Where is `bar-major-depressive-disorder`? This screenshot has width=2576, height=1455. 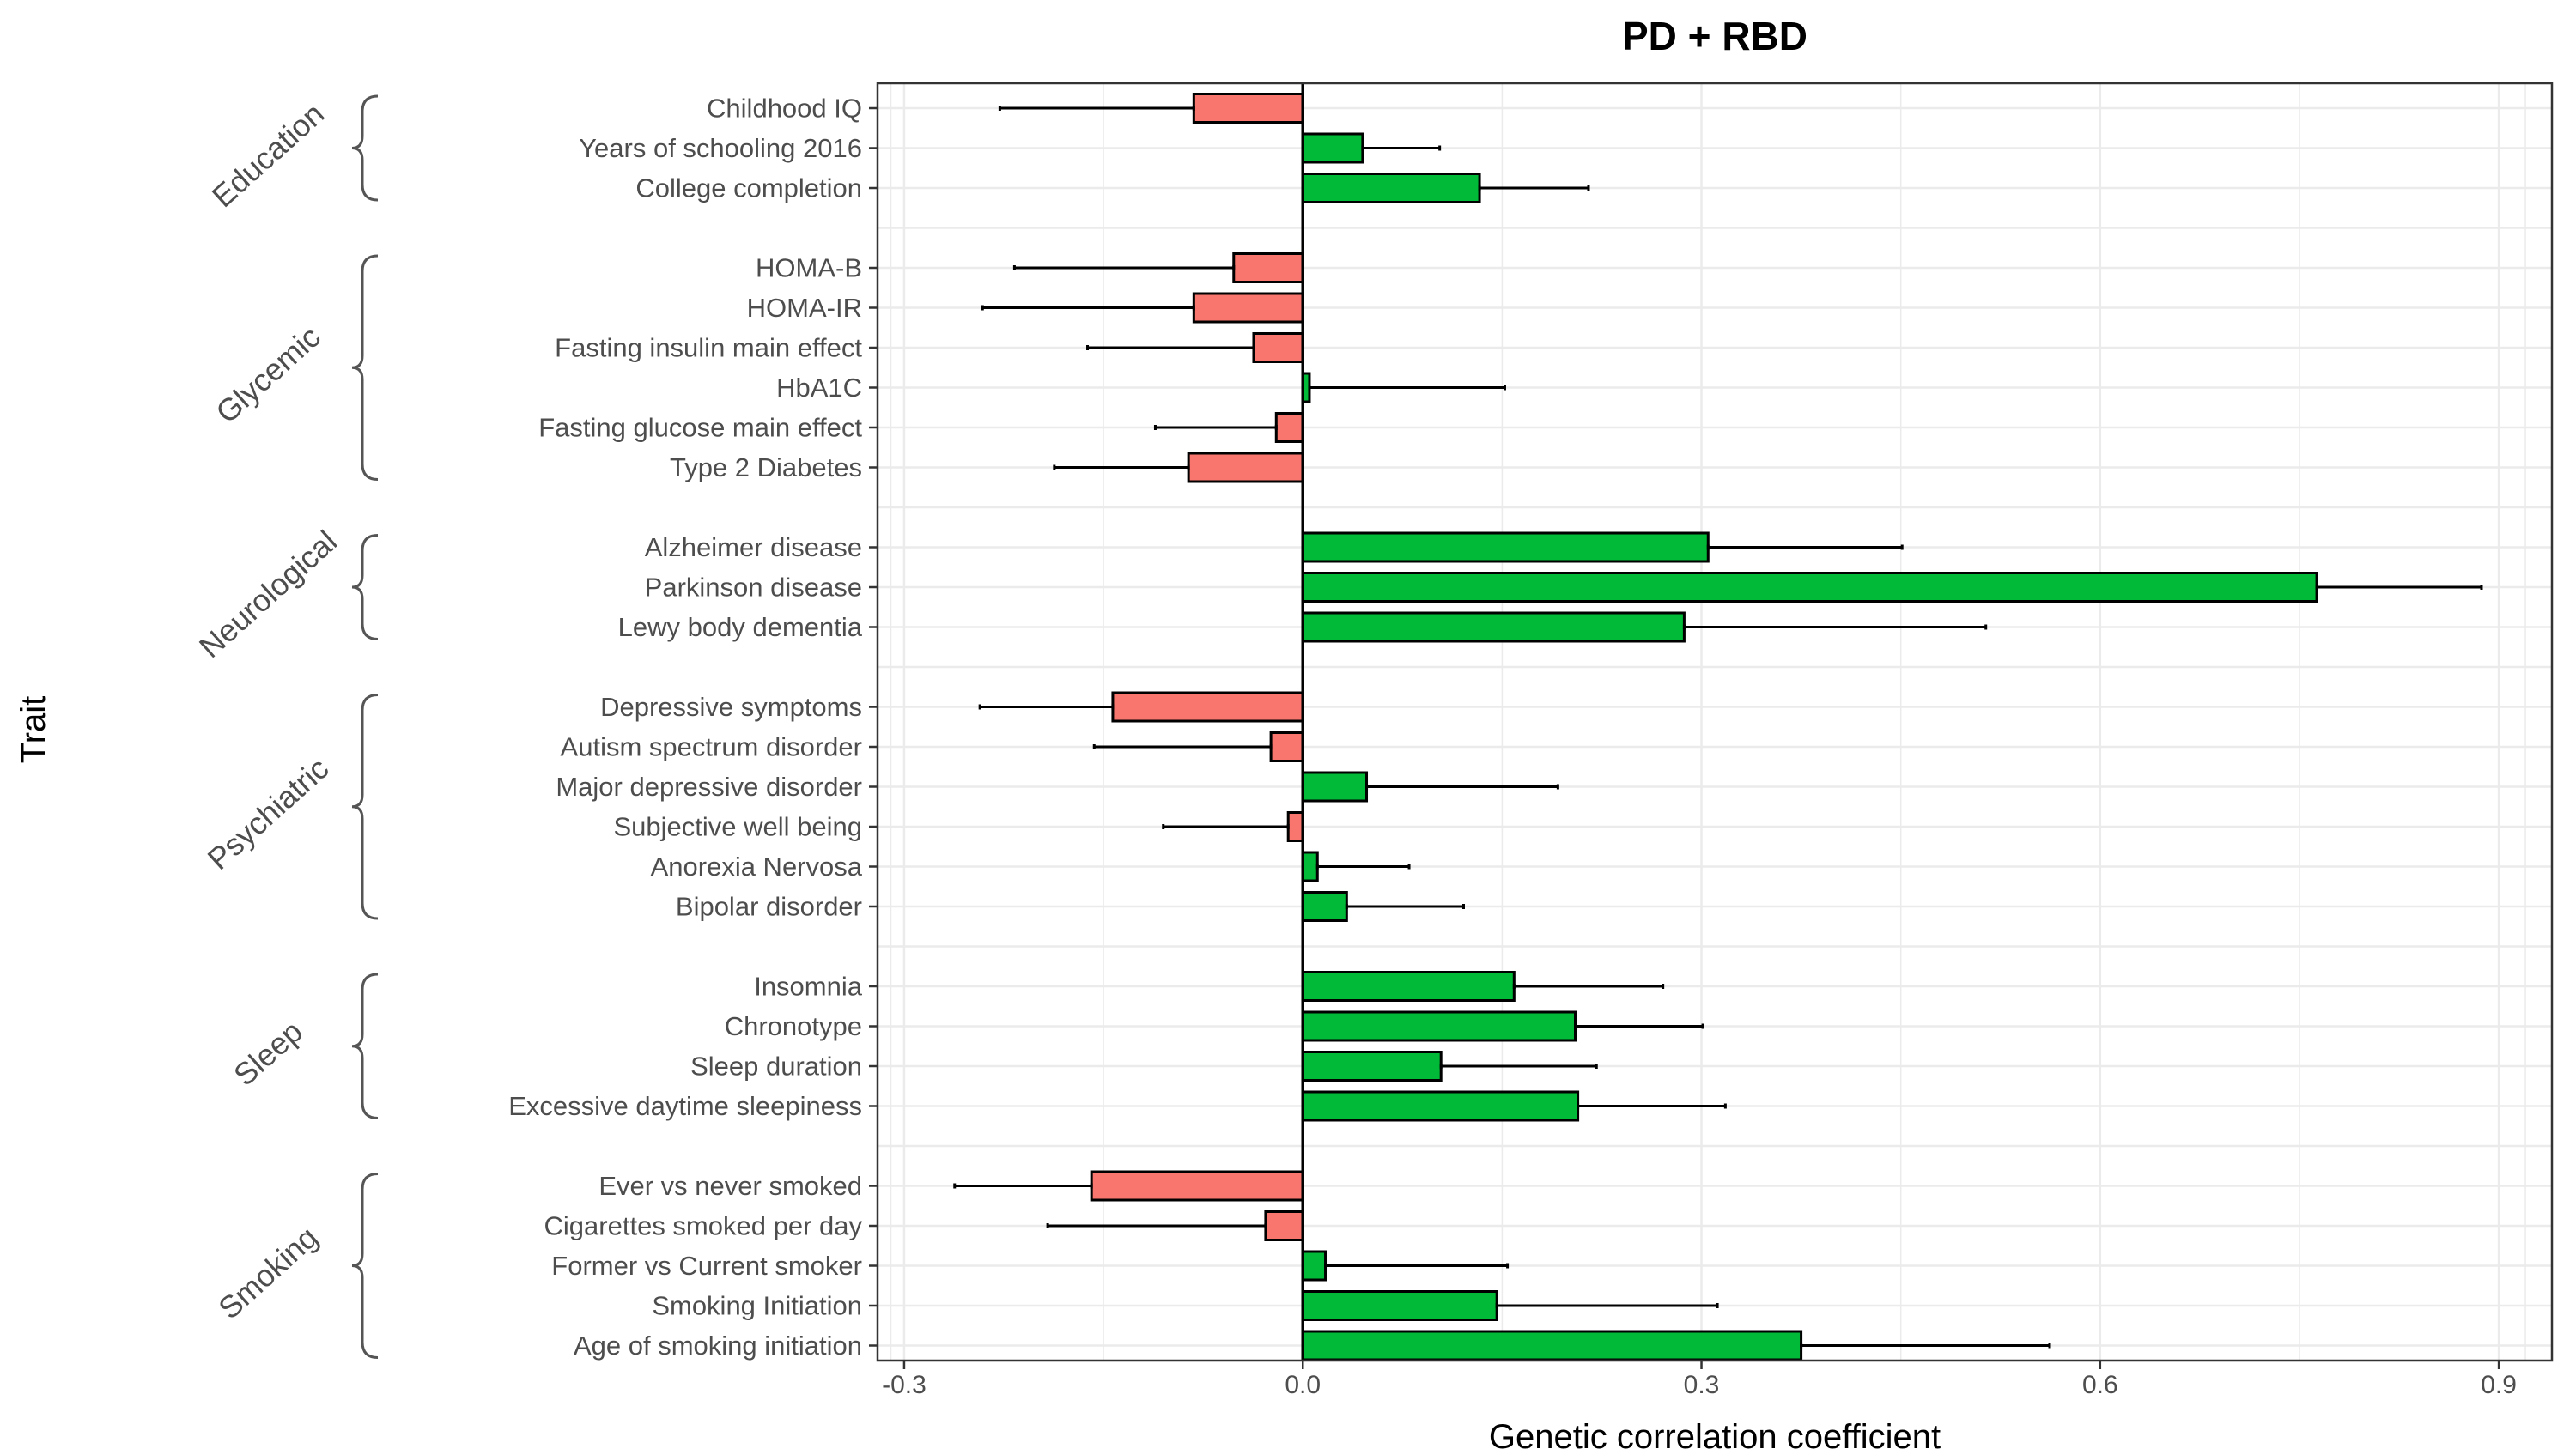 bar-major-depressive-disorder is located at coordinates (1335, 787).